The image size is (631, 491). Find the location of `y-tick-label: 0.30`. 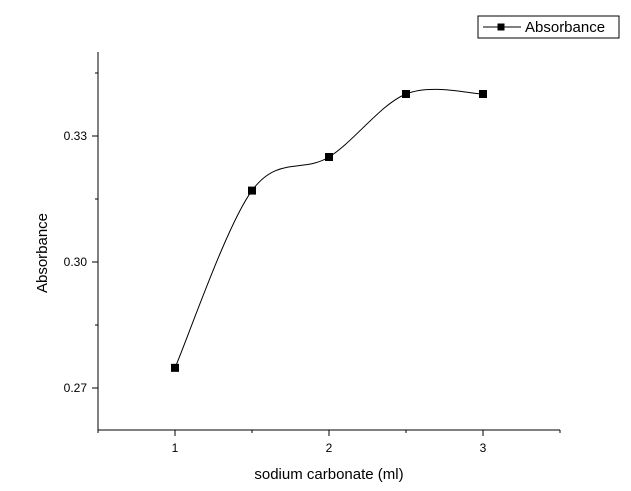

y-tick-label: 0.30 is located at coordinates (76, 262).